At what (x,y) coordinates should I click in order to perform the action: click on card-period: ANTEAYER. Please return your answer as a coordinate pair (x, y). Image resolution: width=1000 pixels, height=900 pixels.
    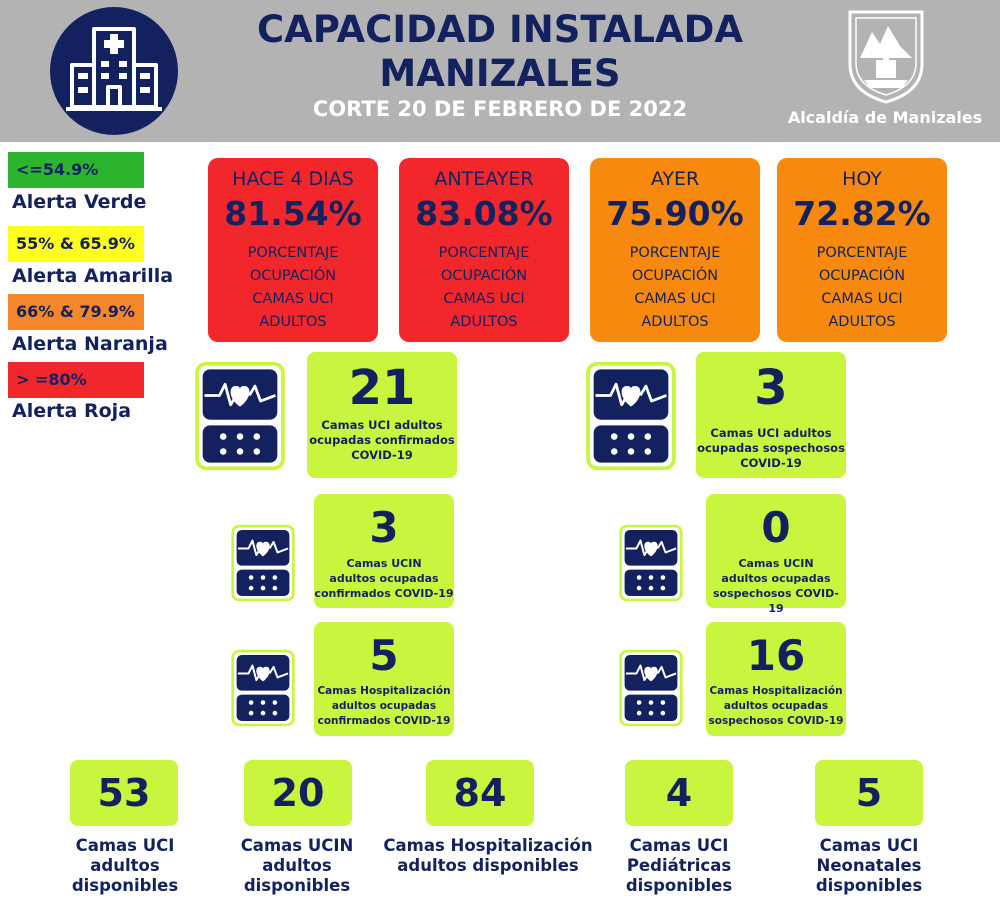
    Looking at the image, I should click on (484, 179).